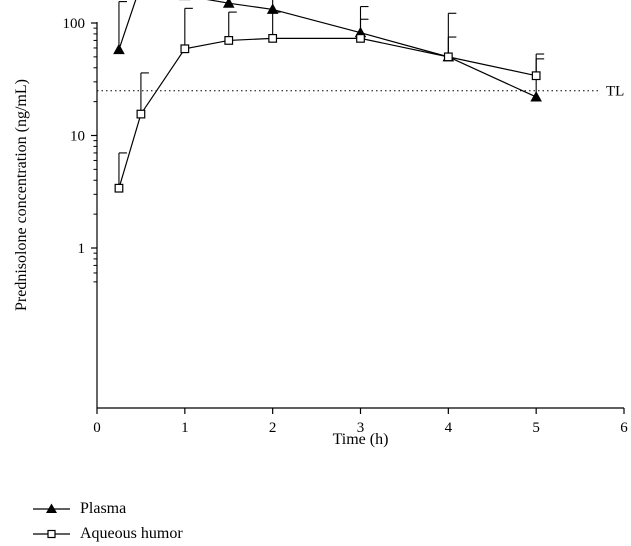 The width and height of the screenshot is (631, 546). What do you see at coordinates (273, 428) in the screenshot?
I see `x-tick-label: 2` at bounding box center [273, 428].